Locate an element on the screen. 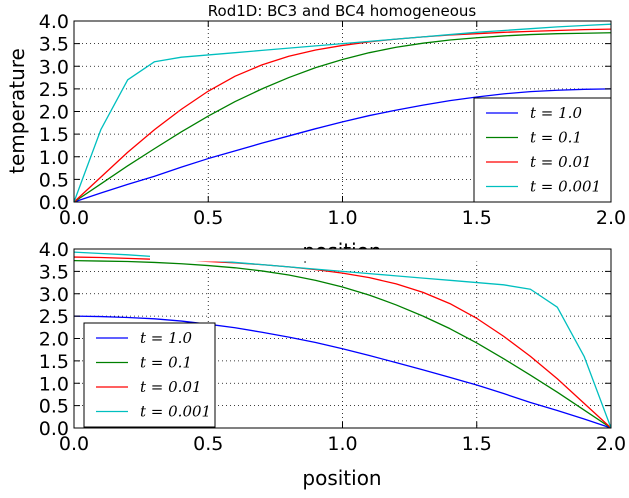  y-axis-label: temperature is located at coordinates (17, 111).